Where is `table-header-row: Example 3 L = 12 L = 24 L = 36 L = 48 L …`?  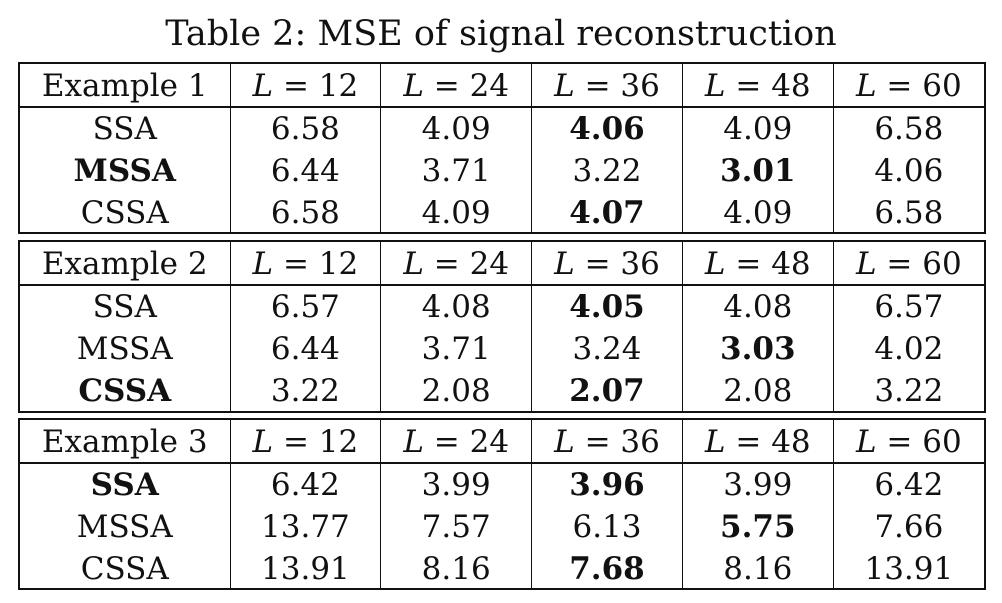
table-header-row: Example 3 L = 12 L = 24 L = 36 L = 48 L … is located at coordinates (502, 442).